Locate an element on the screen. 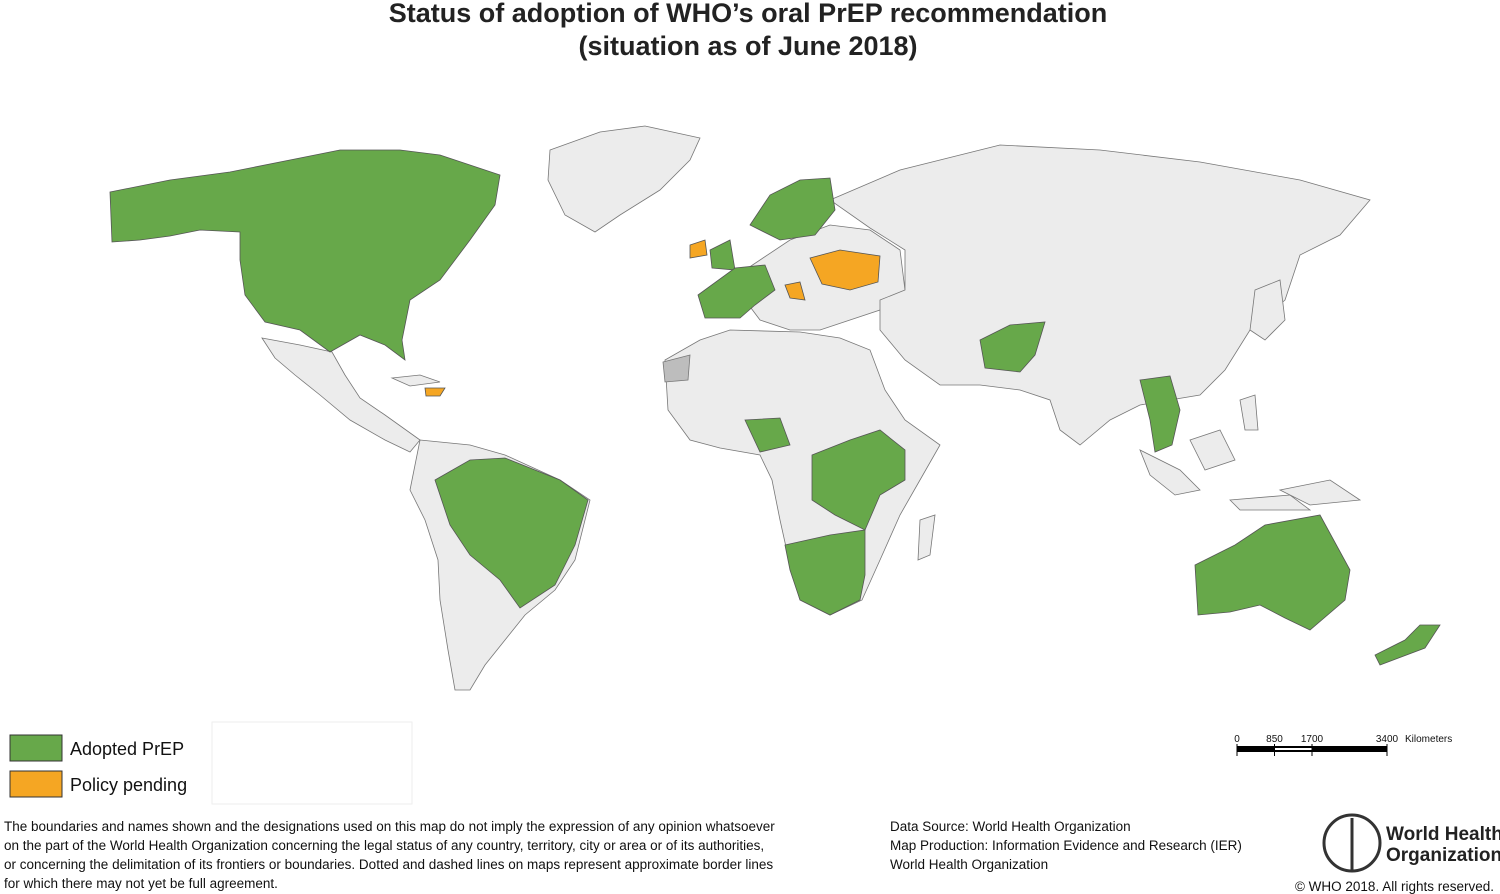 This screenshot has width=1500, height=894. ireland is located at coordinates (698, 249).